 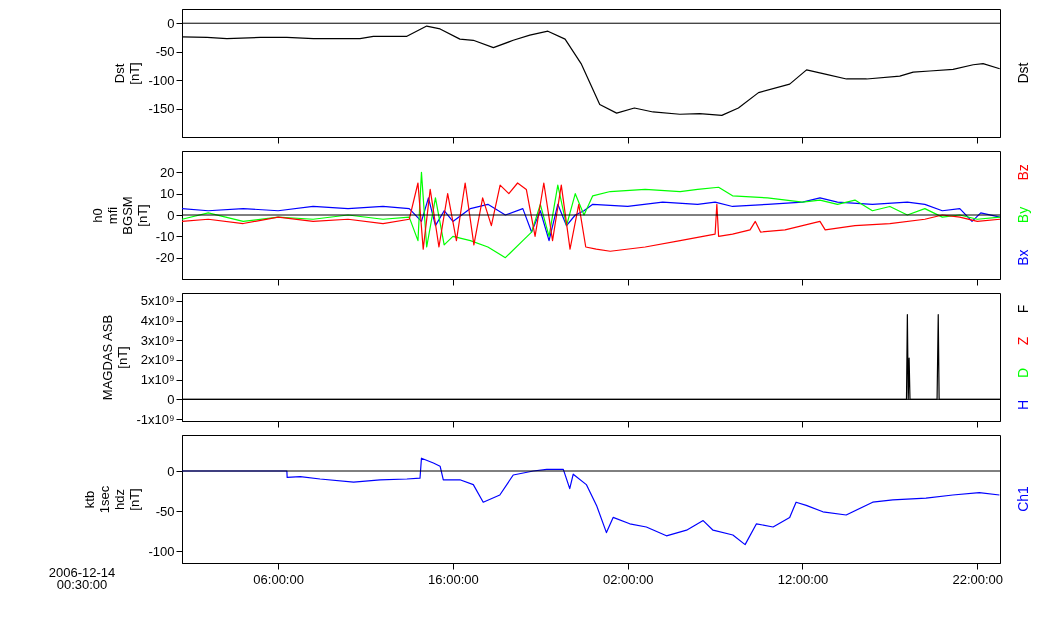 What do you see at coordinates (82, 578) in the screenshot?
I see `text: 2006-12-14 00:30:00` at bounding box center [82, 578].